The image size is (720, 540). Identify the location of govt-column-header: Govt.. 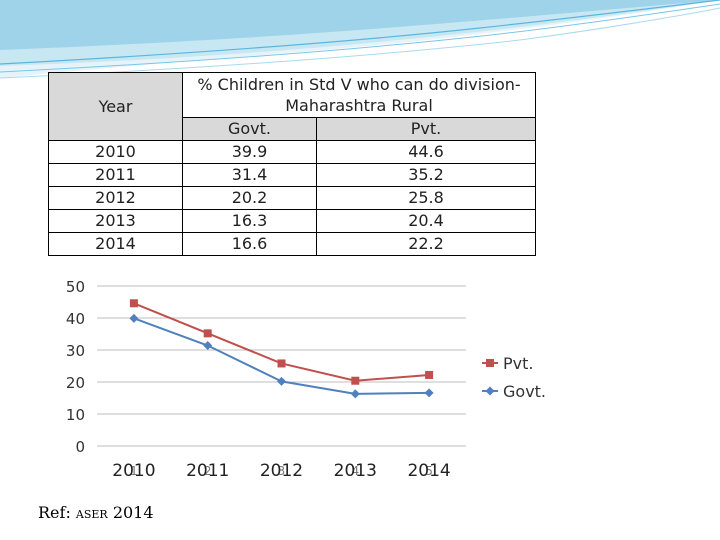
(249, 129).